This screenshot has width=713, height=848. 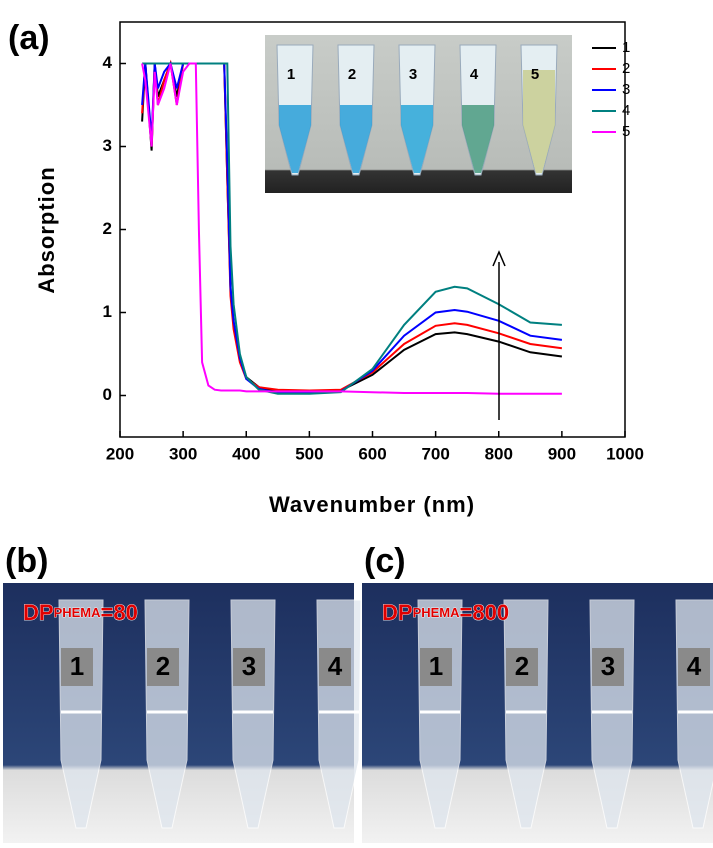 What do you see at coordinates (352, 74) in the screenshot?
I see `inset-label: 2` at bounding box center [352, 74].